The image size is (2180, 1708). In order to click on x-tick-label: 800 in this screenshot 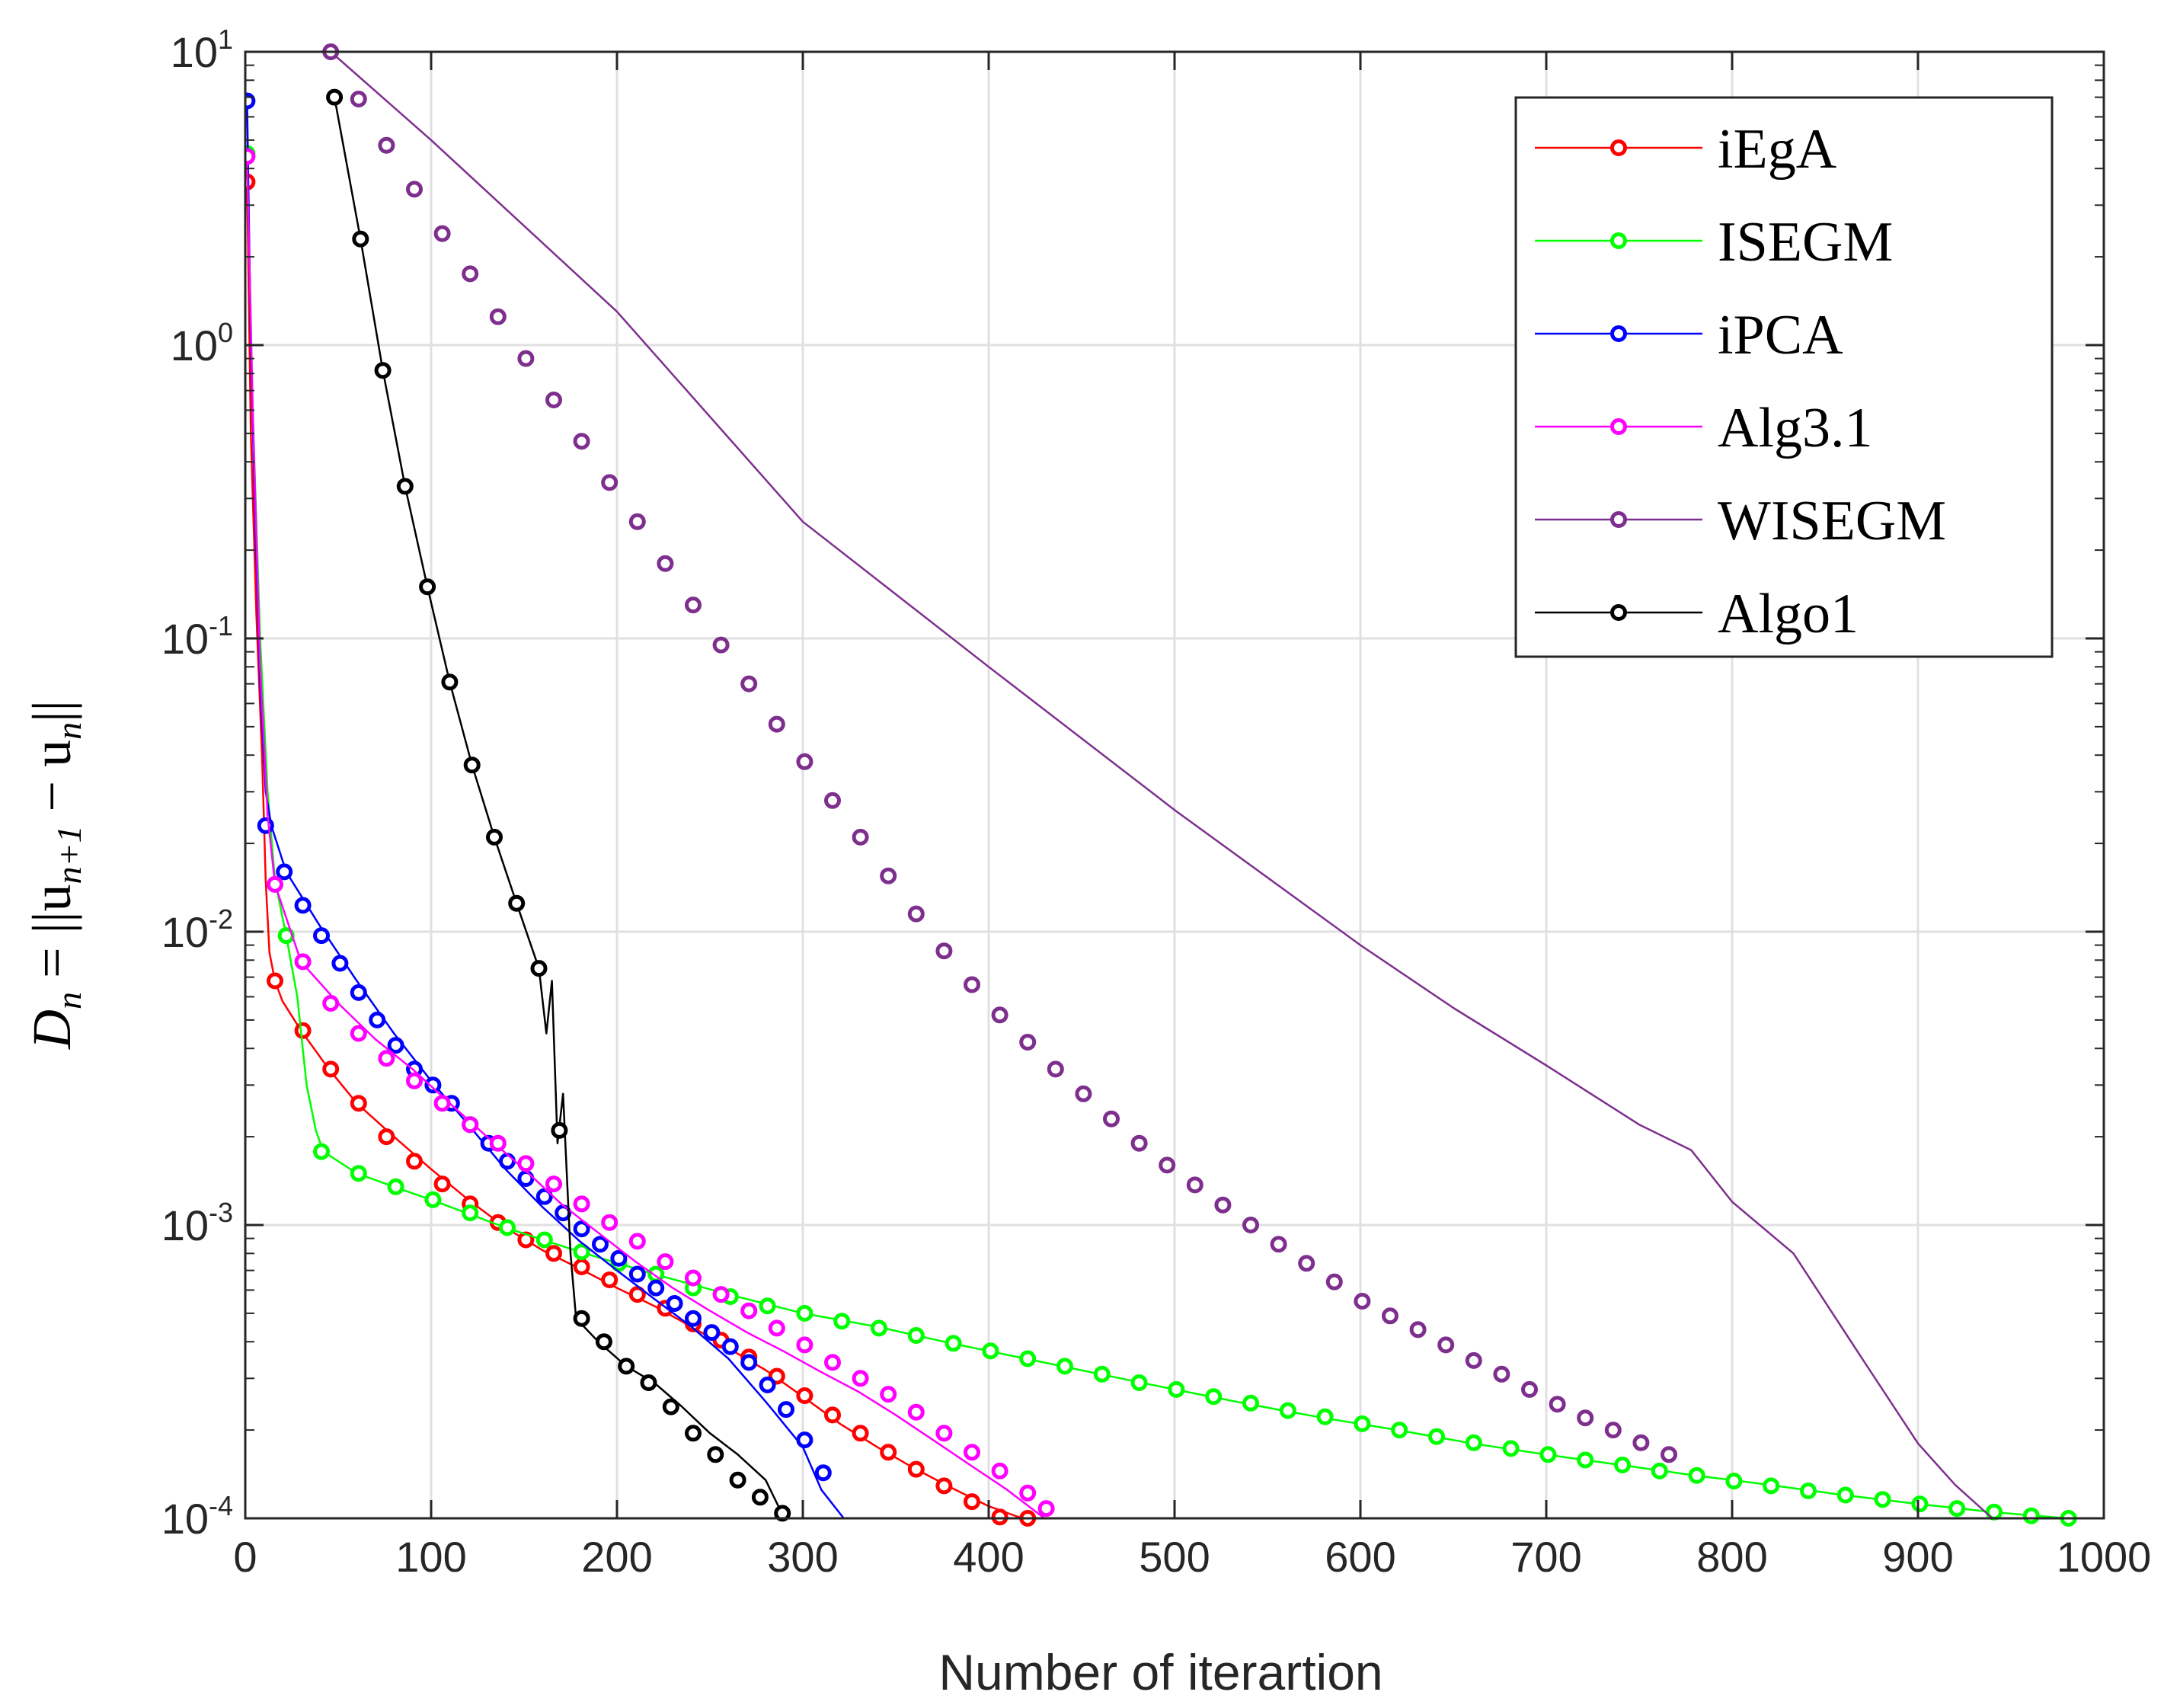, I will do `click(1731, 1557)`.